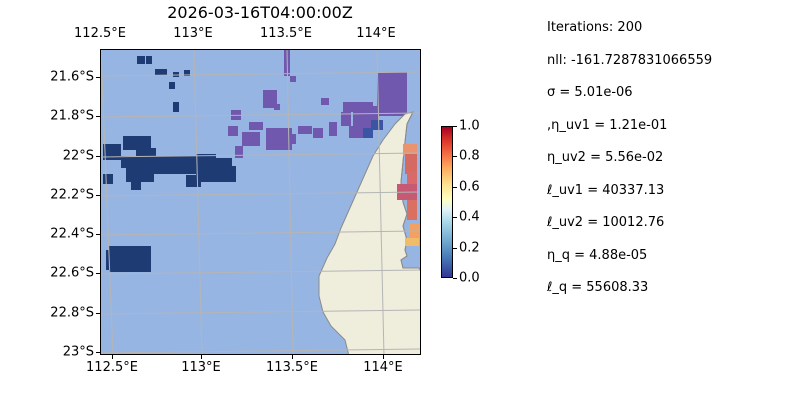 The height and width of the screenshot is (400, 800). What do you see at coordinates (383, 367) in the screenshot?
I see `bottom-lon-label: 114°E` at bounding box center [383, 367].